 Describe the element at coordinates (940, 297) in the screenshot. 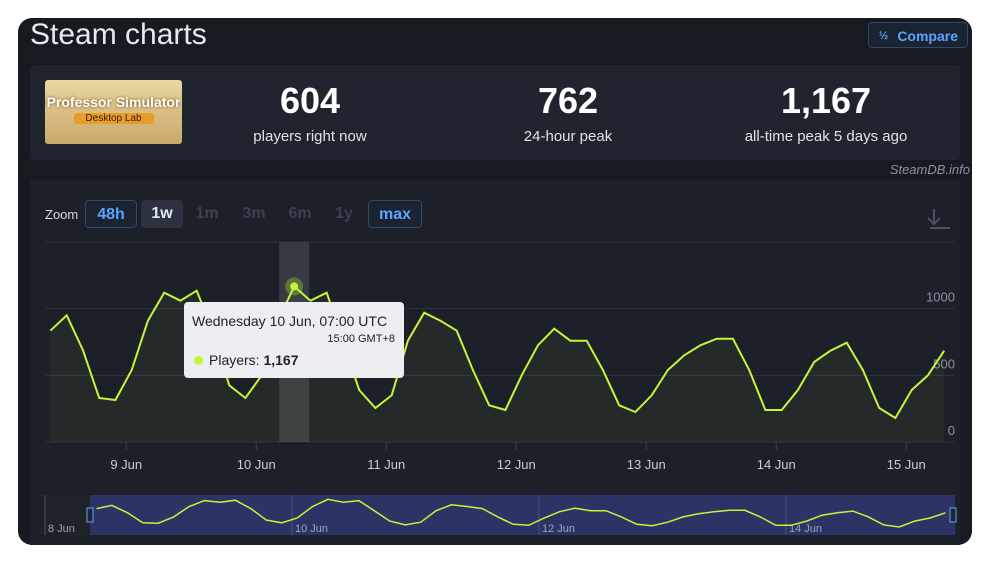

I see `y-tick-label: 1000` at that location.